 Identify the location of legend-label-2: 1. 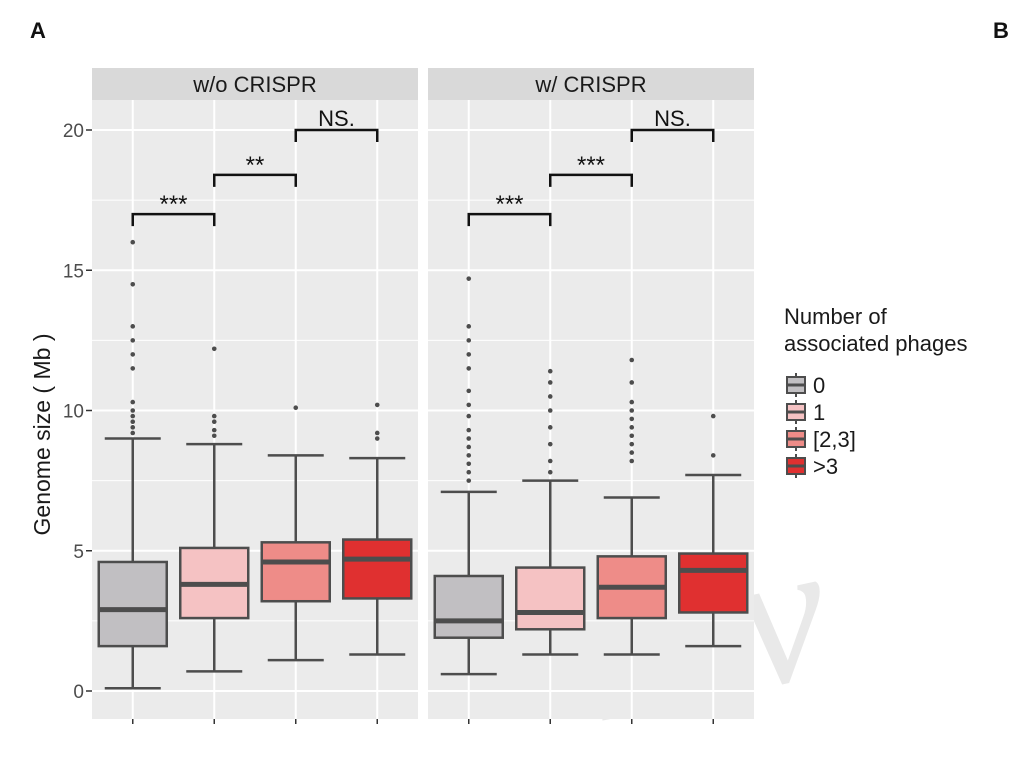
(819, 412).